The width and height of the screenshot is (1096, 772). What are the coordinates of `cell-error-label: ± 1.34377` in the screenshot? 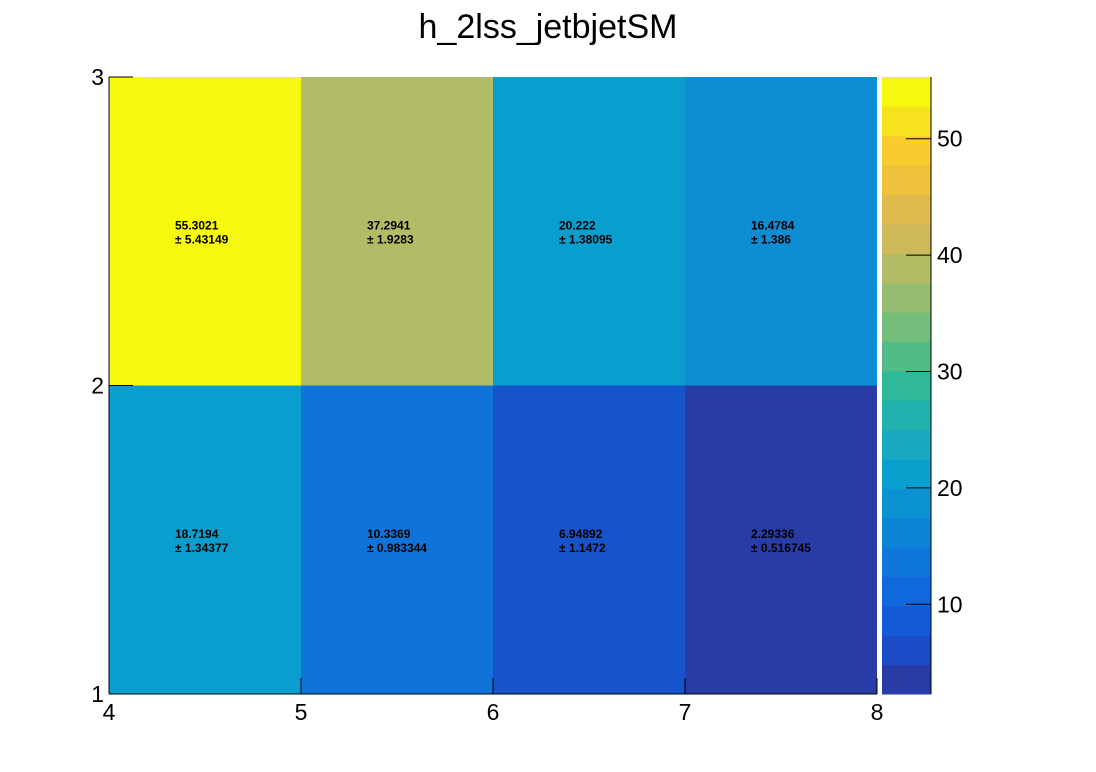 It's located at (202, 548).